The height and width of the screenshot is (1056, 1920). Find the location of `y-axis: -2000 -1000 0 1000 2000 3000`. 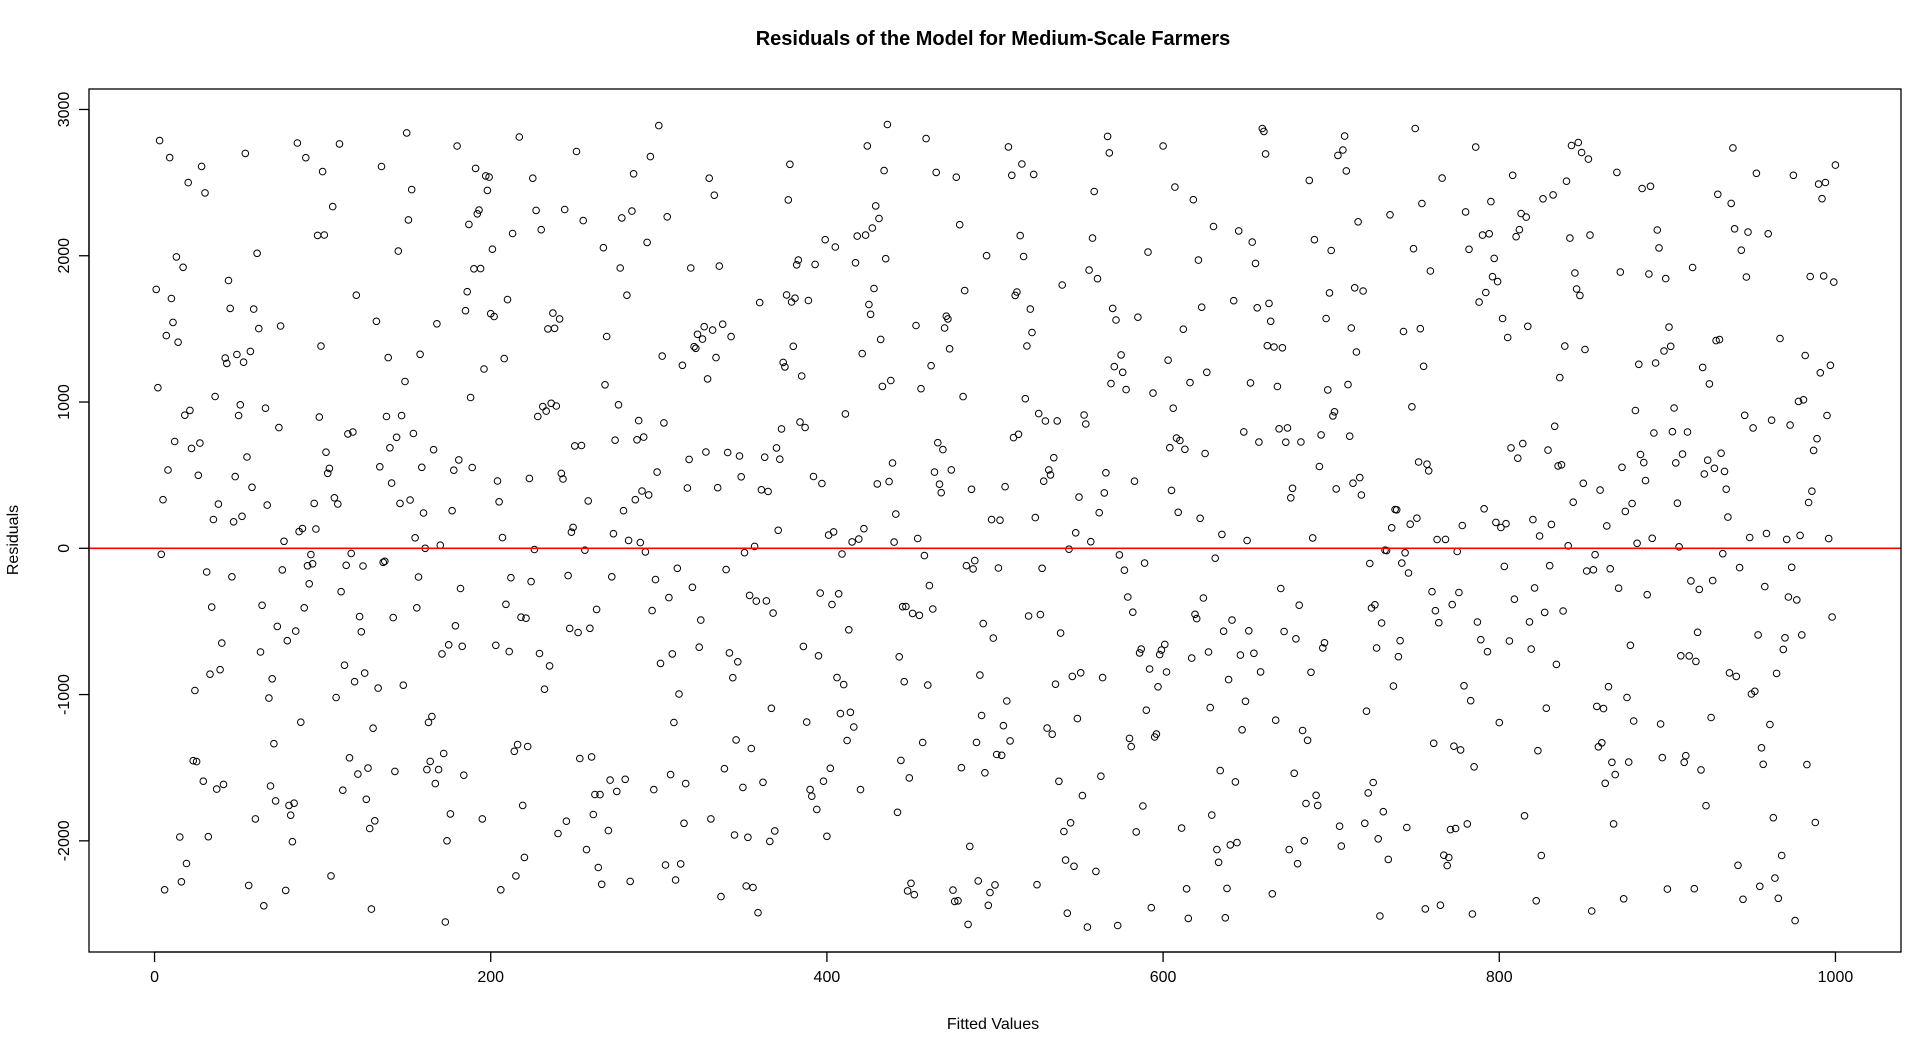

y-axis: -2000 -1000 0 1000 2000 3000 is located at coordinates (73, 476).